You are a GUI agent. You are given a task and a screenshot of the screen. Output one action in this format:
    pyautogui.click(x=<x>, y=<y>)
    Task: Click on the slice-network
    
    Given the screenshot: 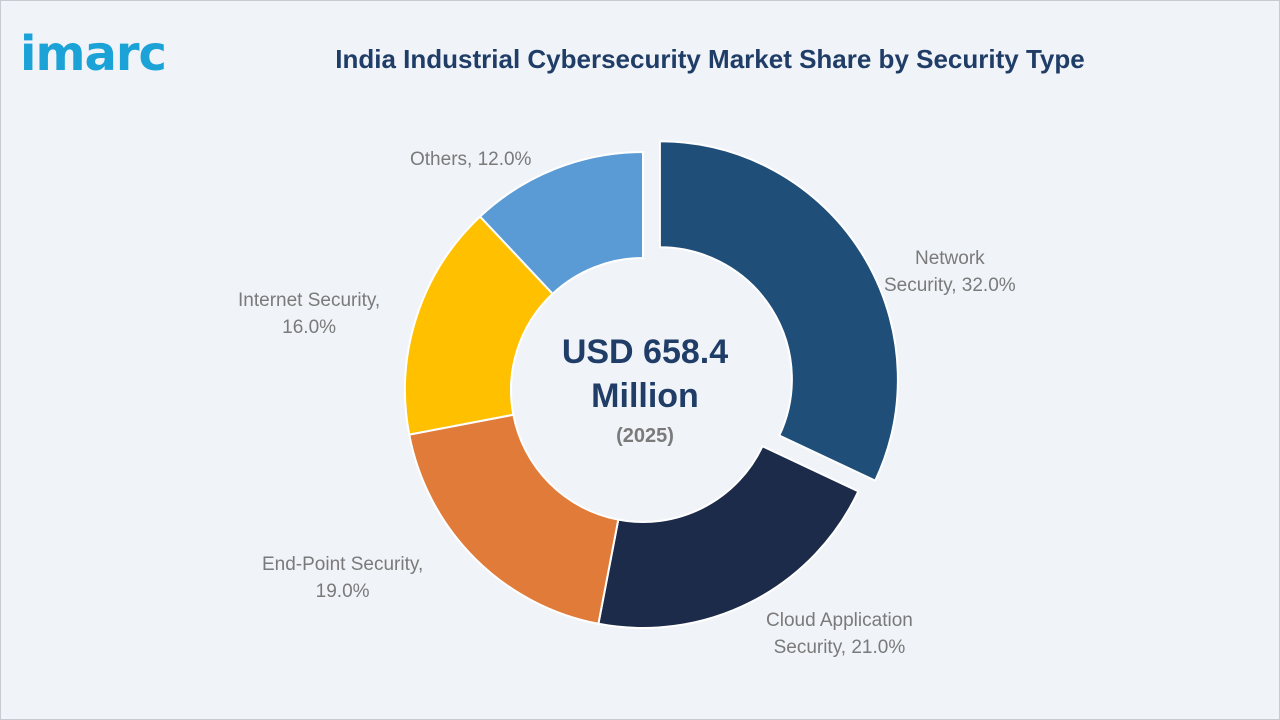 What is the action you would take?
    pyautogui.click(x=778, y=311)
    